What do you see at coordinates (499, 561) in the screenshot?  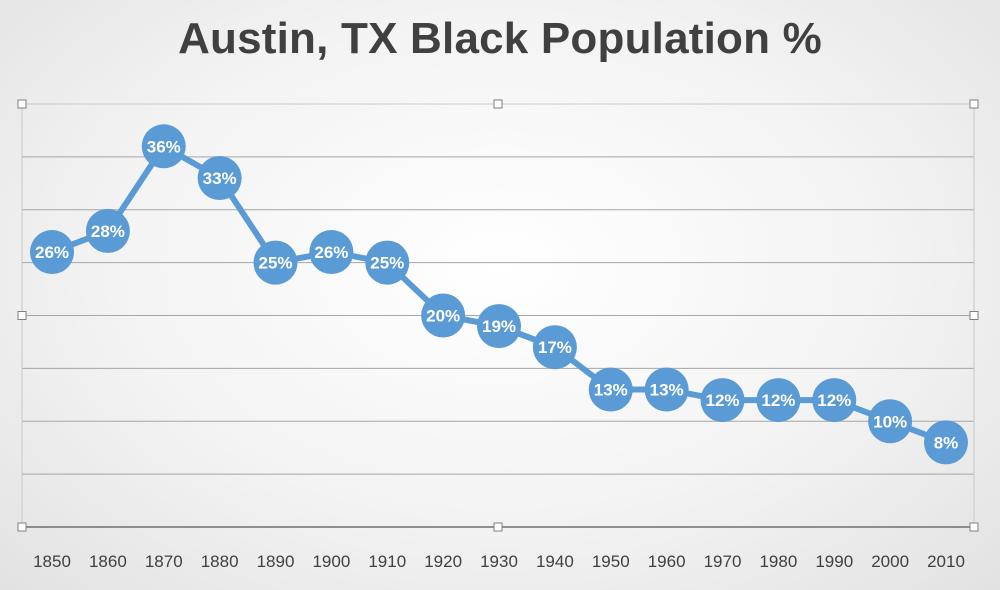 I see `x-tick-label: 1930` at bounding box center [499, 561].